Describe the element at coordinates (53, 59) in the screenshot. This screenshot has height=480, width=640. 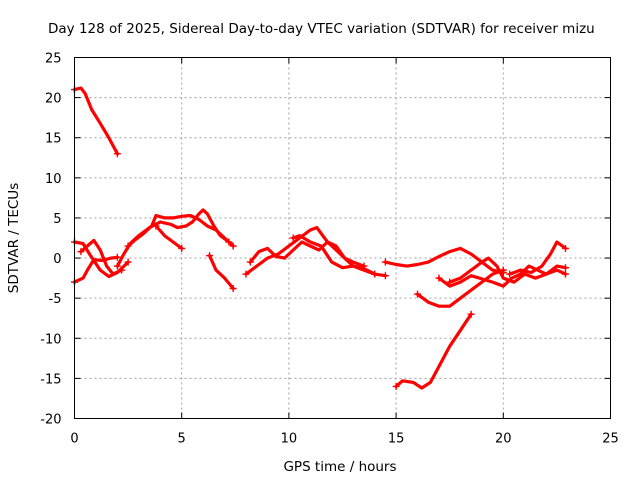
I see `y-tick-label: 25` at that location.